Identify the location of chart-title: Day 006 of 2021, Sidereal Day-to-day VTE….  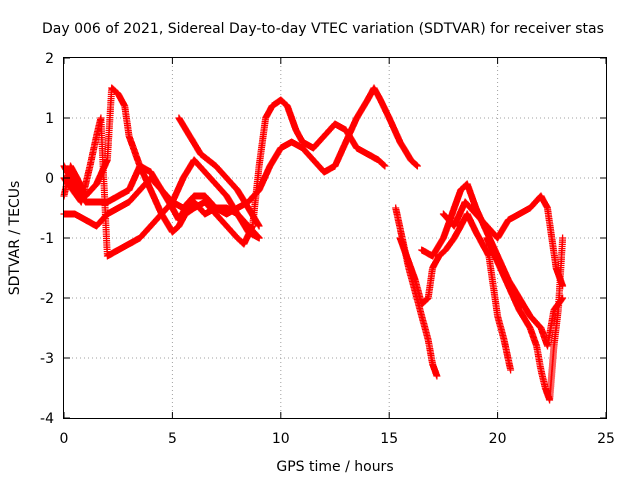
(323, 29).